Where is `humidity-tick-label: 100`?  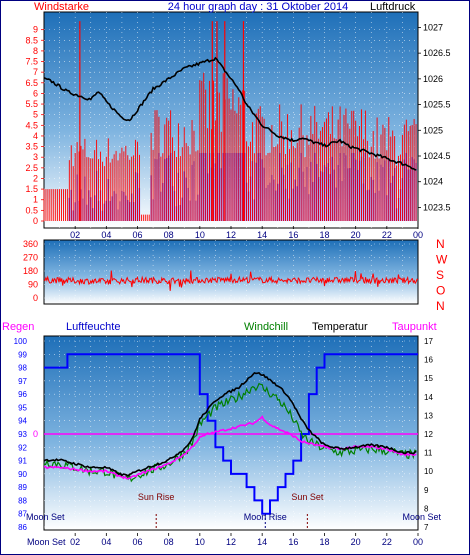
humidity-tick-label: 100 is located at coordinates (21, 341).